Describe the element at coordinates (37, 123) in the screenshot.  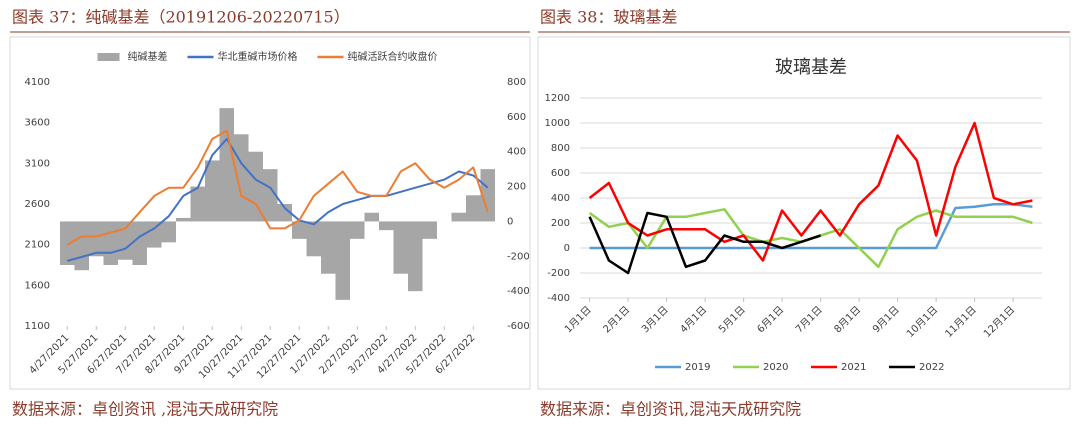
I see `y-tick-label: 3600` at that location.